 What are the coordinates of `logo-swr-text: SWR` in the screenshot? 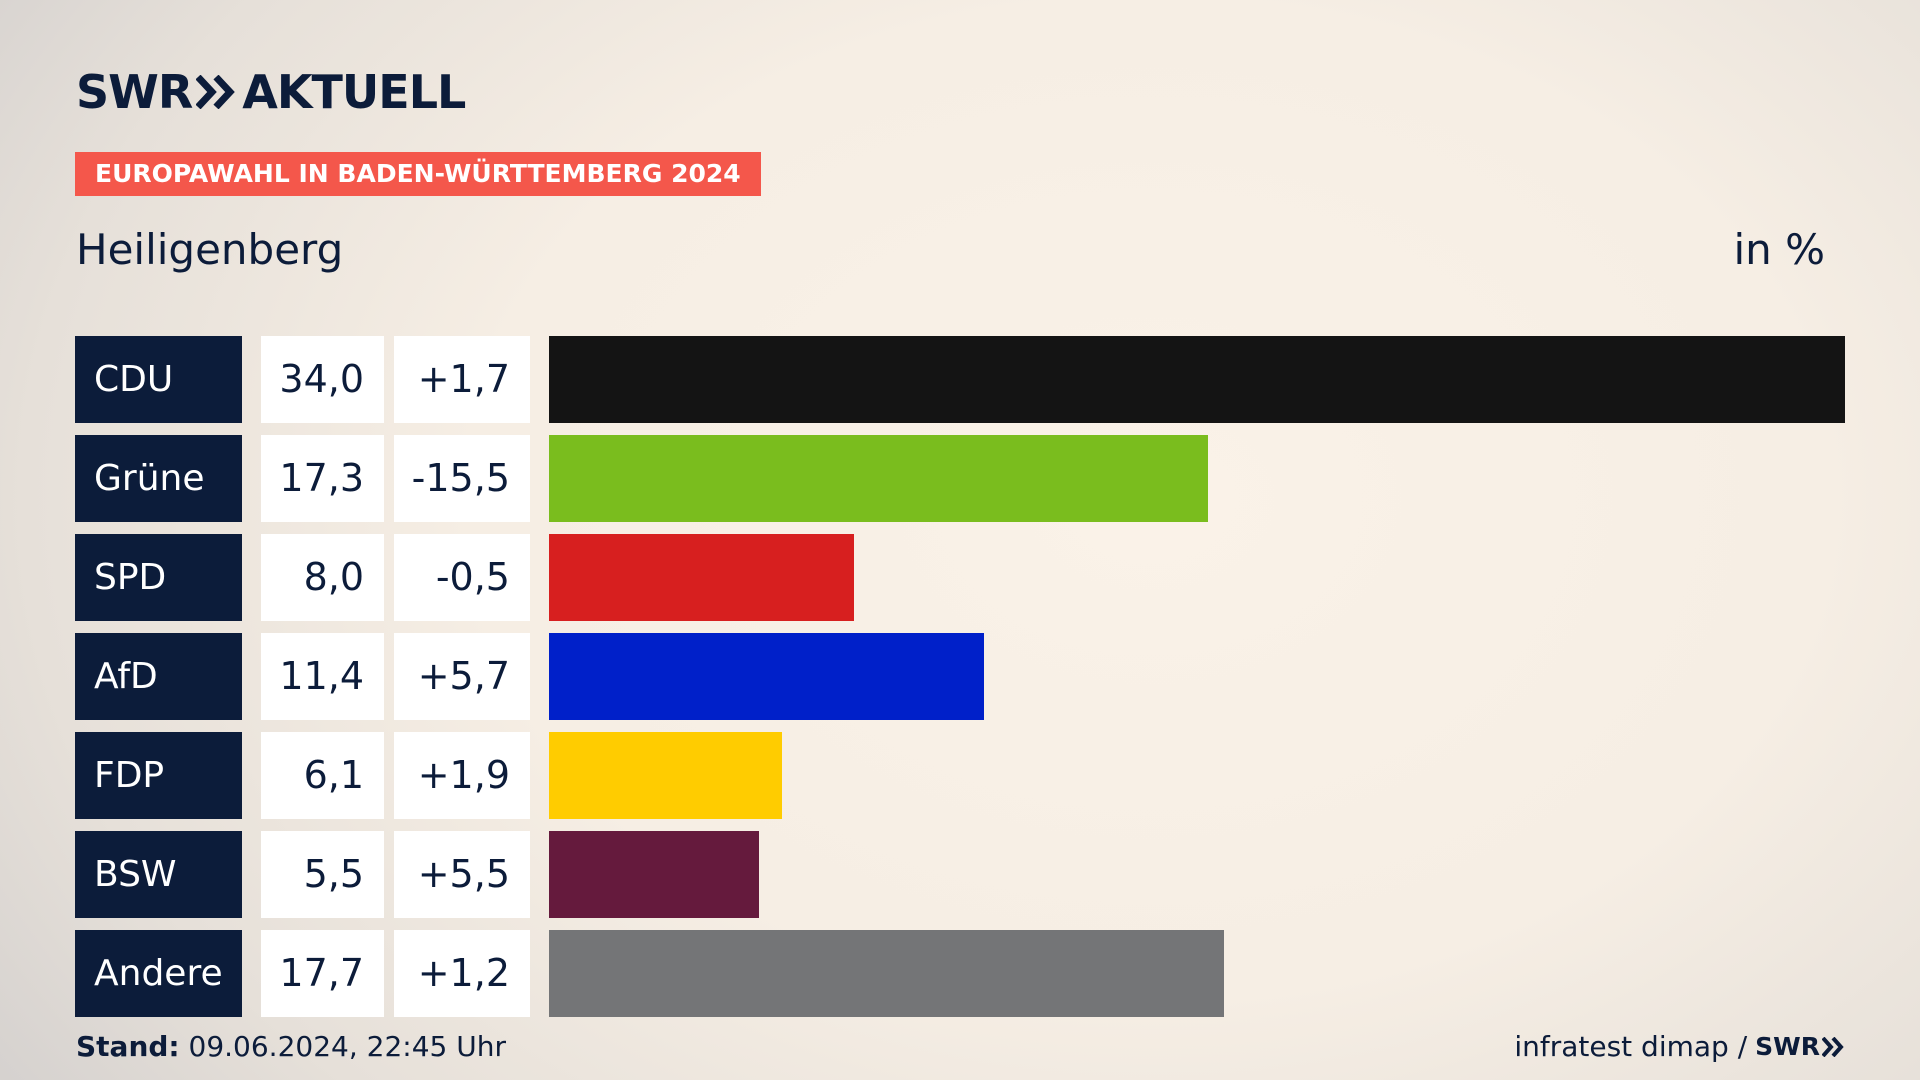 It's located at (134, 92).